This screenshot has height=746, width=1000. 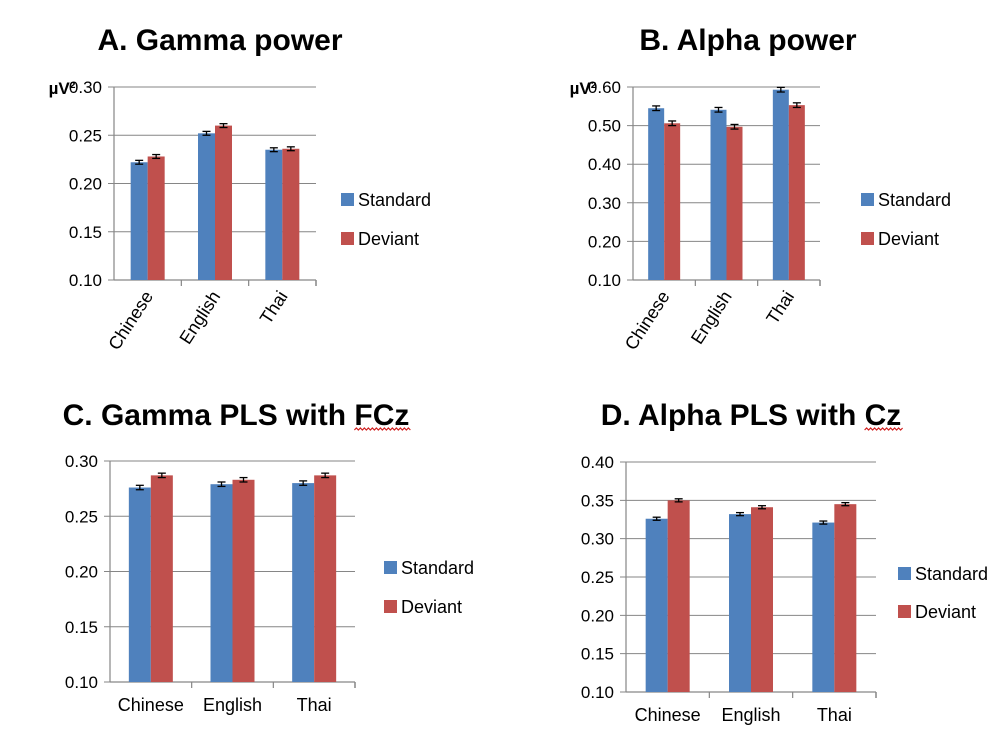 What do you see at coordinates (219, 40) in the screenshot?
I see `chart-title: A. Gamma power` at bounding box center [219, 40].